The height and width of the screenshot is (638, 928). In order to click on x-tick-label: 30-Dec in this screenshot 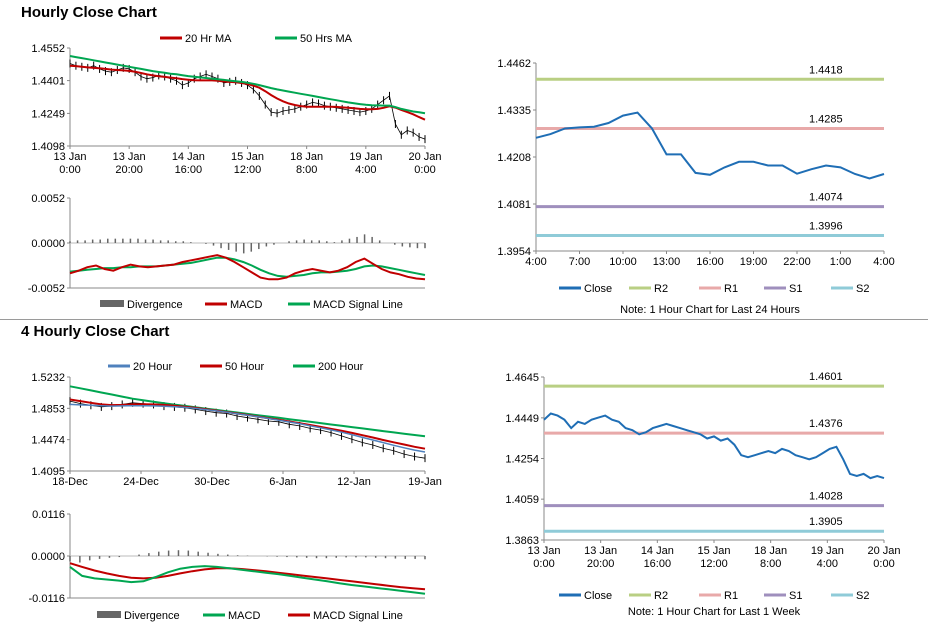, I will do `click(212, 482)`.